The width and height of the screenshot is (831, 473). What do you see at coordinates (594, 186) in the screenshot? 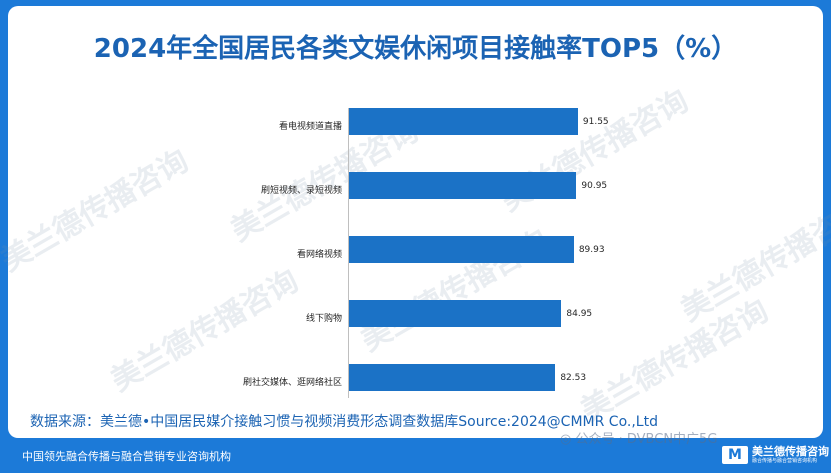
I see `bar-value-label: 90.95` at bounding box center [594, 186].